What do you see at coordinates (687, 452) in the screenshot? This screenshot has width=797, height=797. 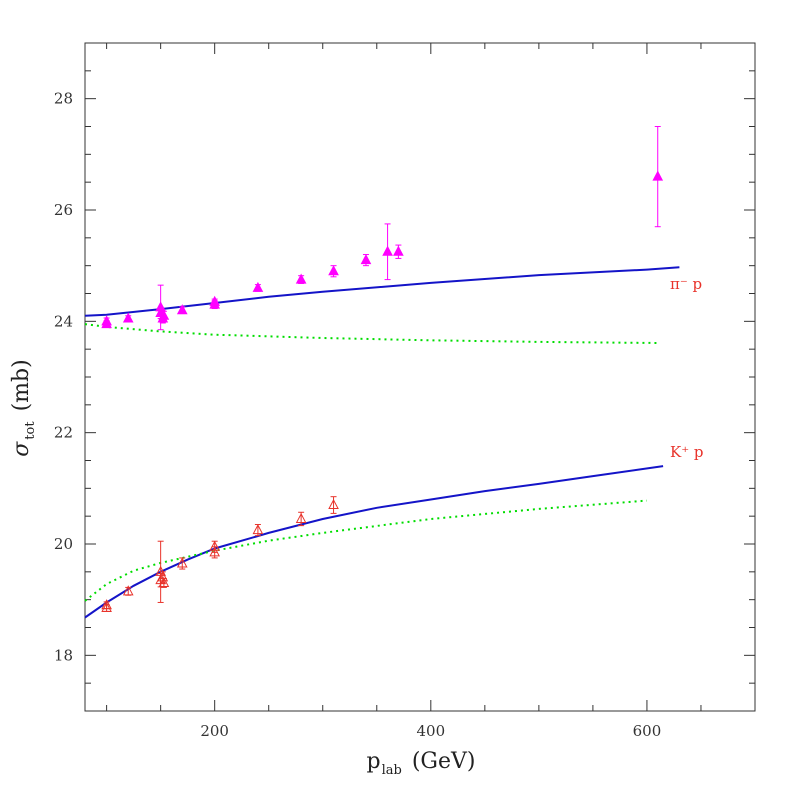 I see `annotation-k-plus-p: K⁺ p` at bounding box center [687, 452].